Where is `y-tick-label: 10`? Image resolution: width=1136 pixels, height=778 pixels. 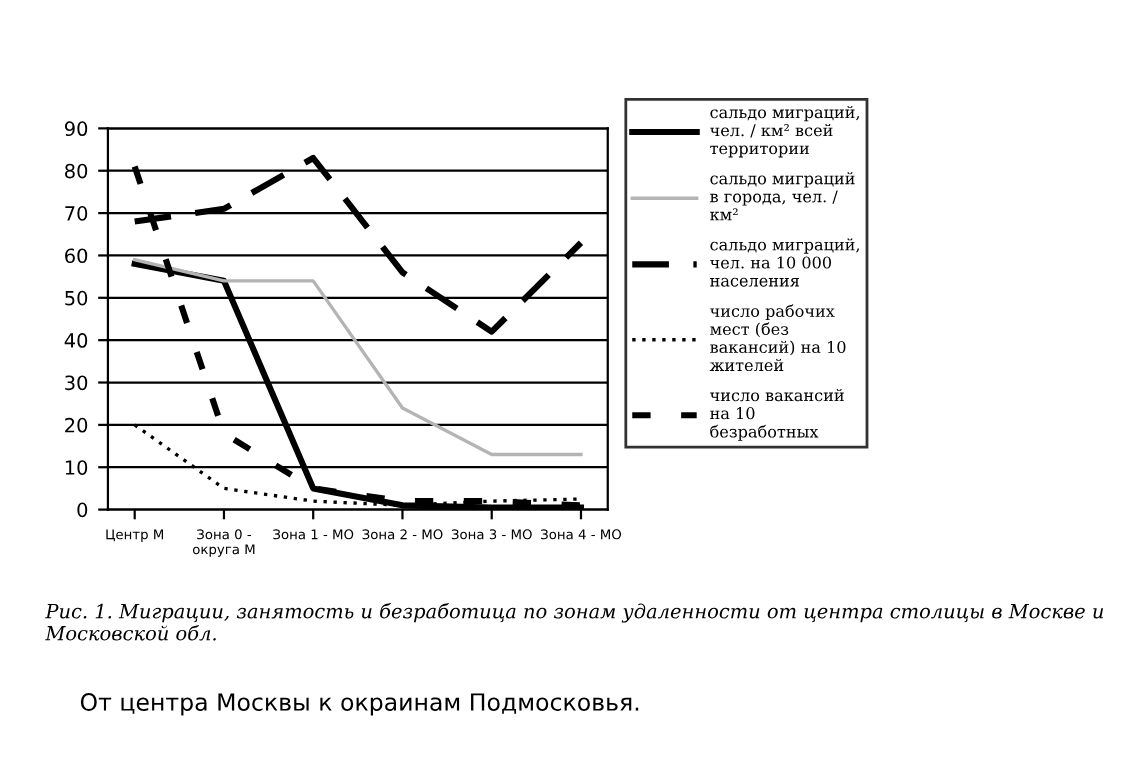 y-tick-label: 10 is located at coordinates (76, 467).